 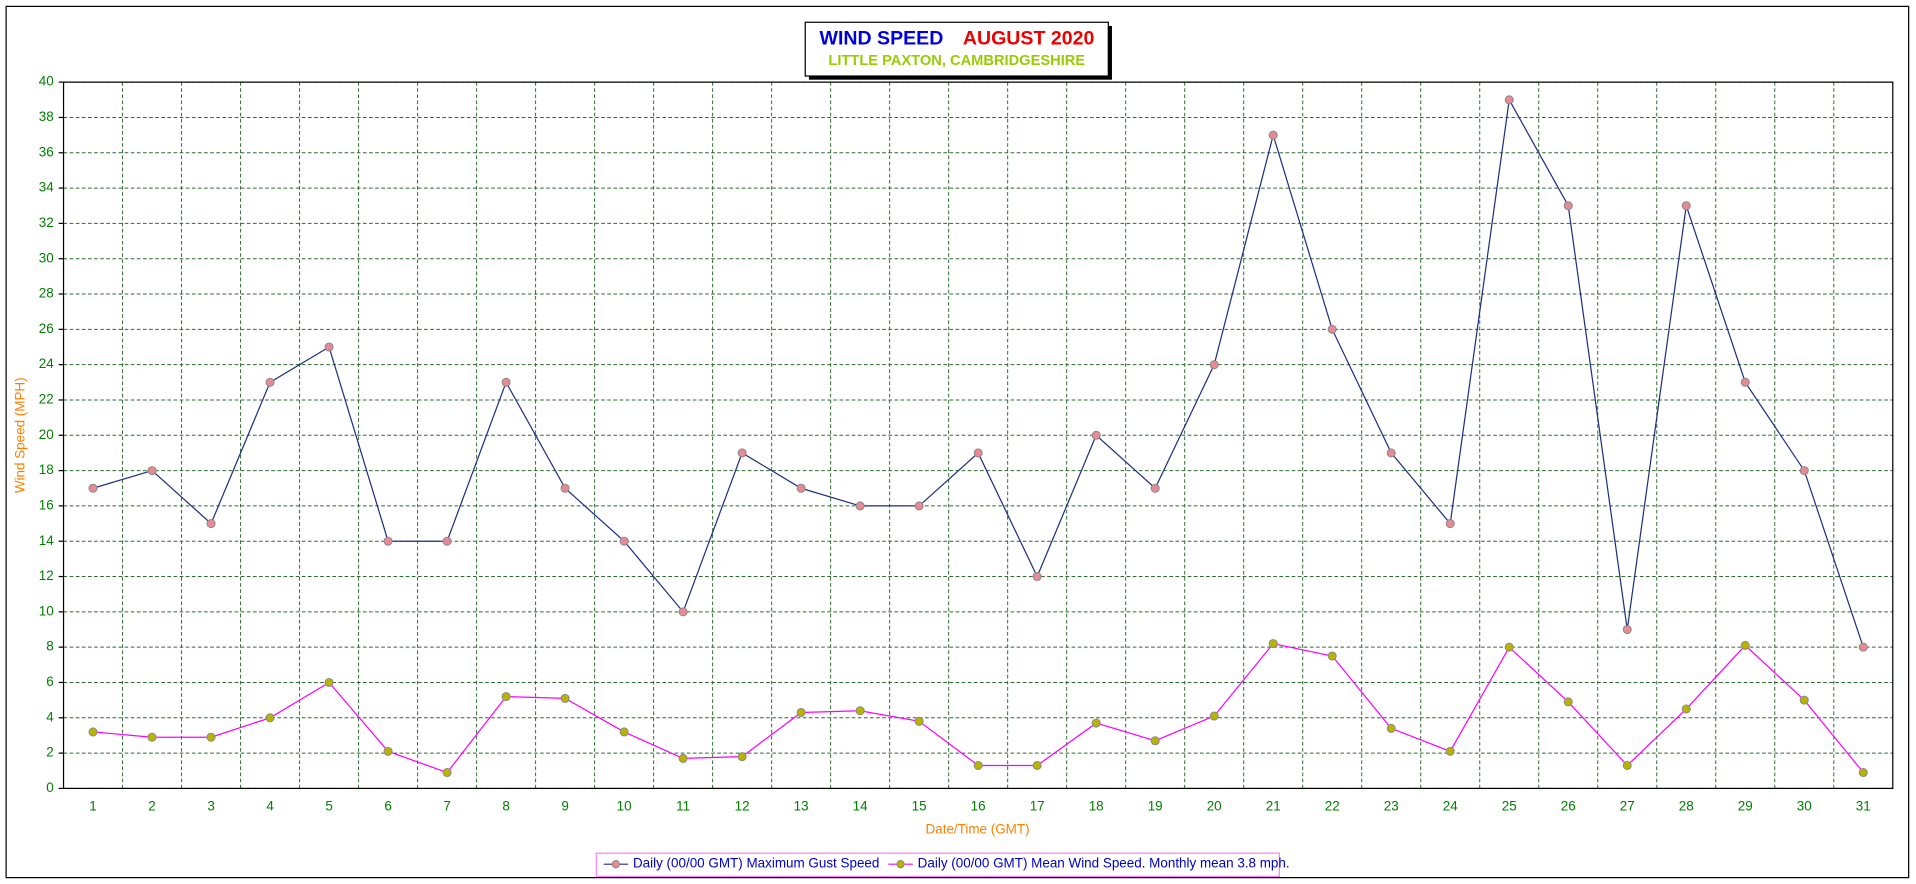 What do you see at coordinates (46, 116) in the screenshot?
I see `y-tick-label: 38` at bounding box center [46, 116].